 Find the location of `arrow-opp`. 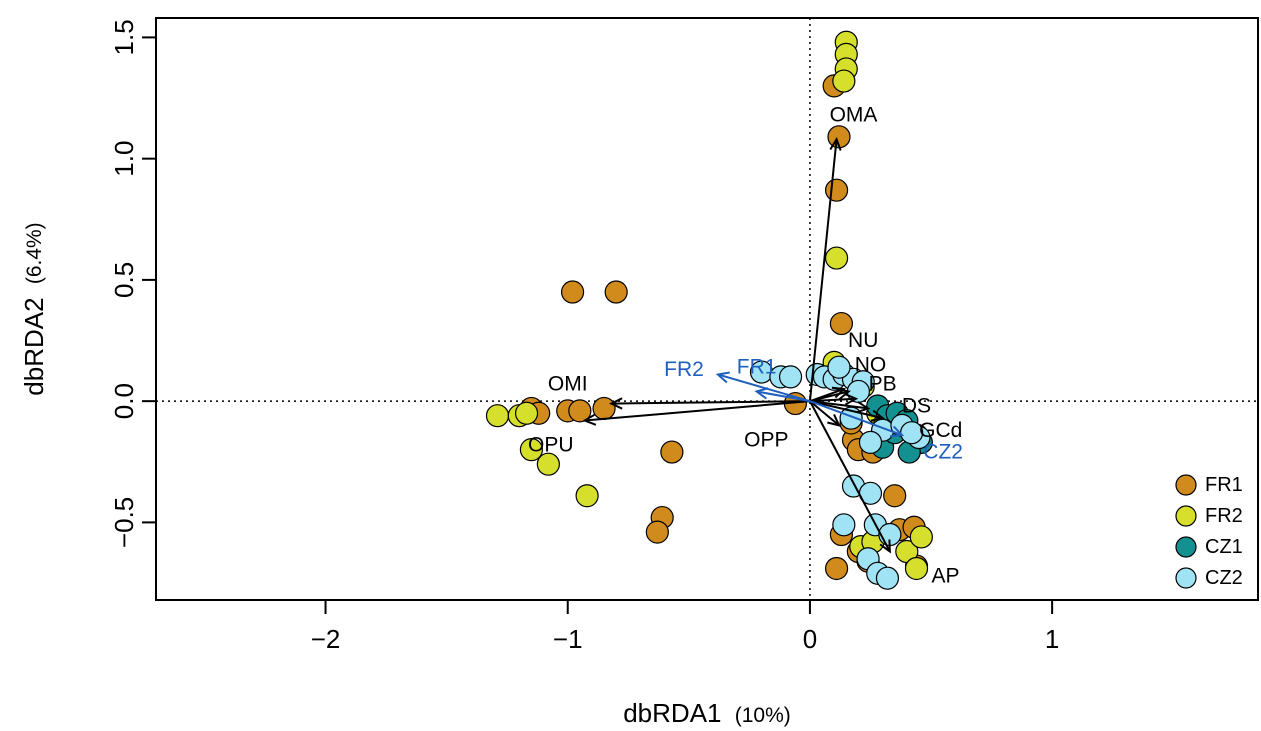

arrow-opp is located at coordinates (824, 413).